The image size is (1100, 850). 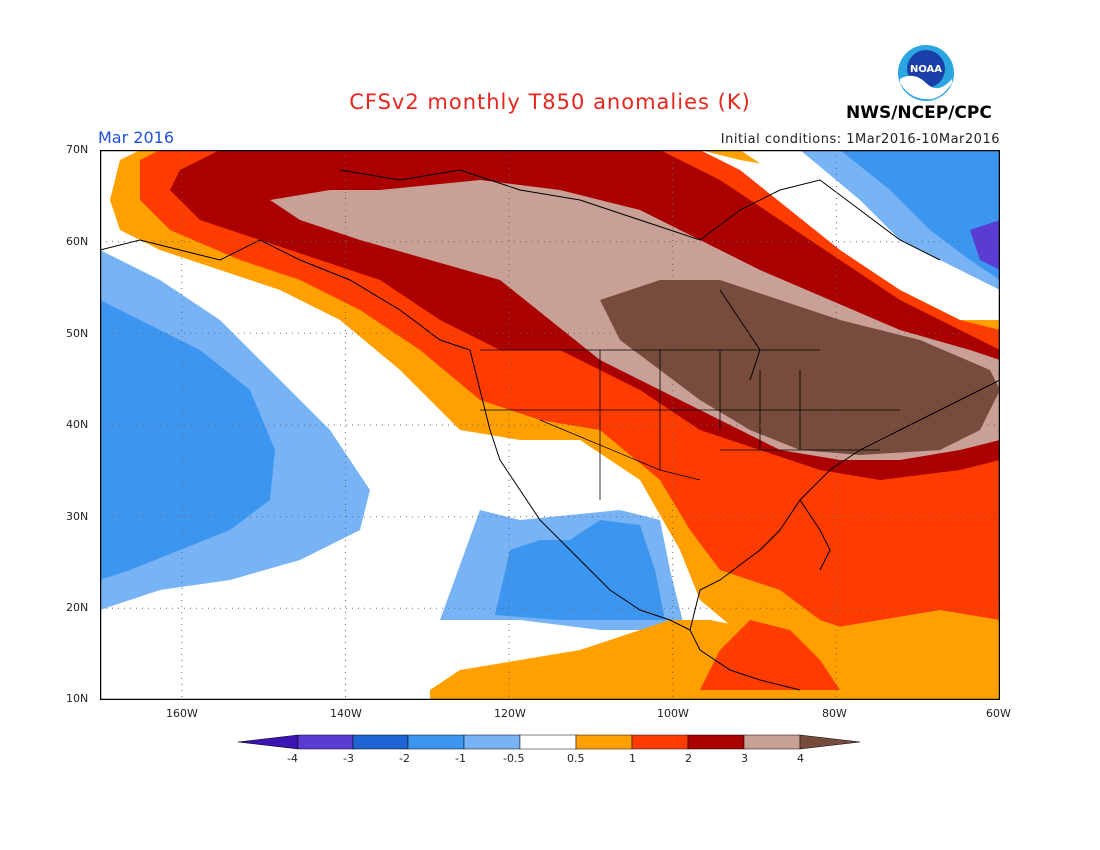 What do you see at coordinates (510, 713) in the screenshot?
I see `lon-label: 120W` at bounding box center [510, 713].